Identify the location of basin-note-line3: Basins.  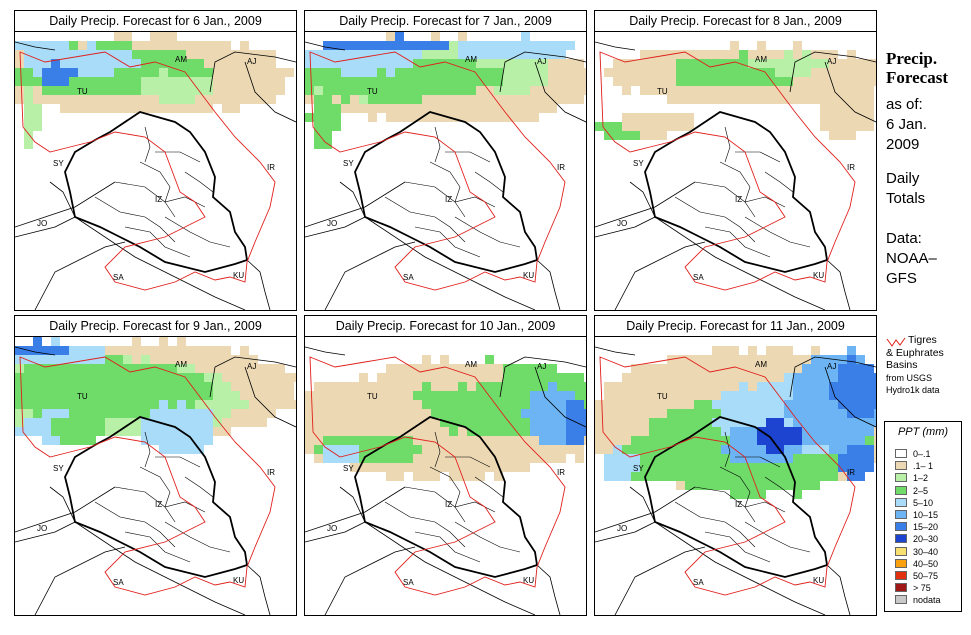
(902, 365).